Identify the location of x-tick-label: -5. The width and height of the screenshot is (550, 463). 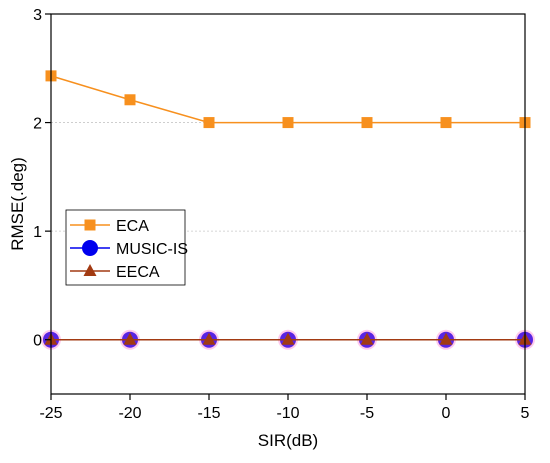
(367, 413).